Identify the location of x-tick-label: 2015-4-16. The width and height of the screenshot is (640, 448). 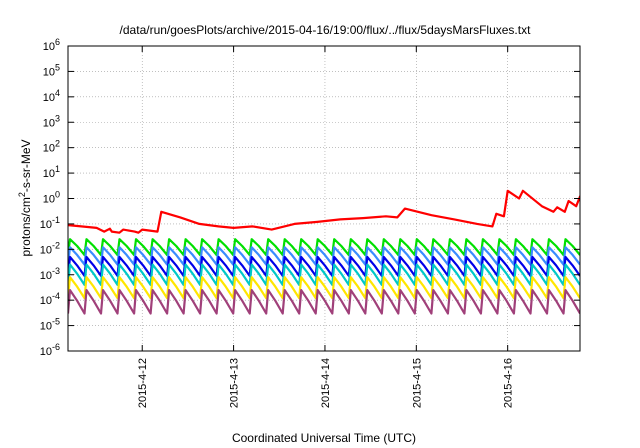
(509, 383).